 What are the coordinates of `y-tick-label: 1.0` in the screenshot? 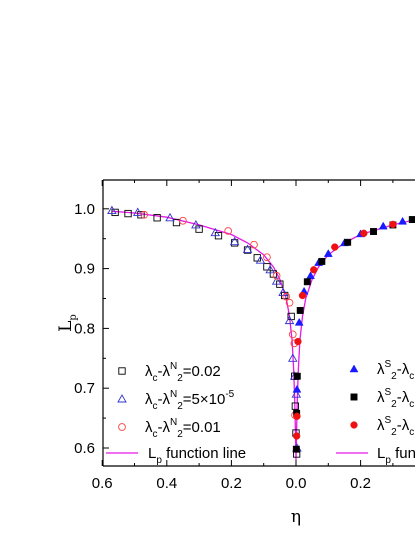 It's located at (84, 209).